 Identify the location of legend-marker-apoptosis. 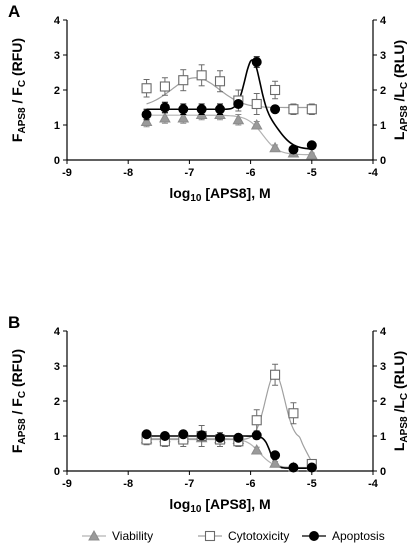
(314, 536).